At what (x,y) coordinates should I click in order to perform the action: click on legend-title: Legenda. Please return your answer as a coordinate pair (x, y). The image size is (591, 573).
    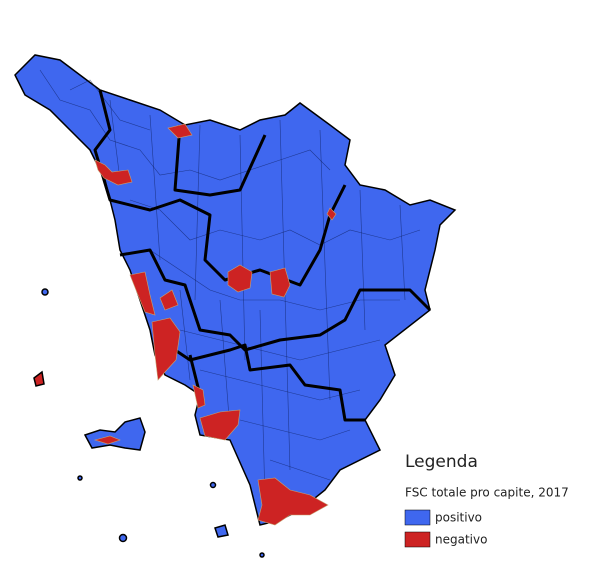
    Looking at the image, I should click on (441, 462).